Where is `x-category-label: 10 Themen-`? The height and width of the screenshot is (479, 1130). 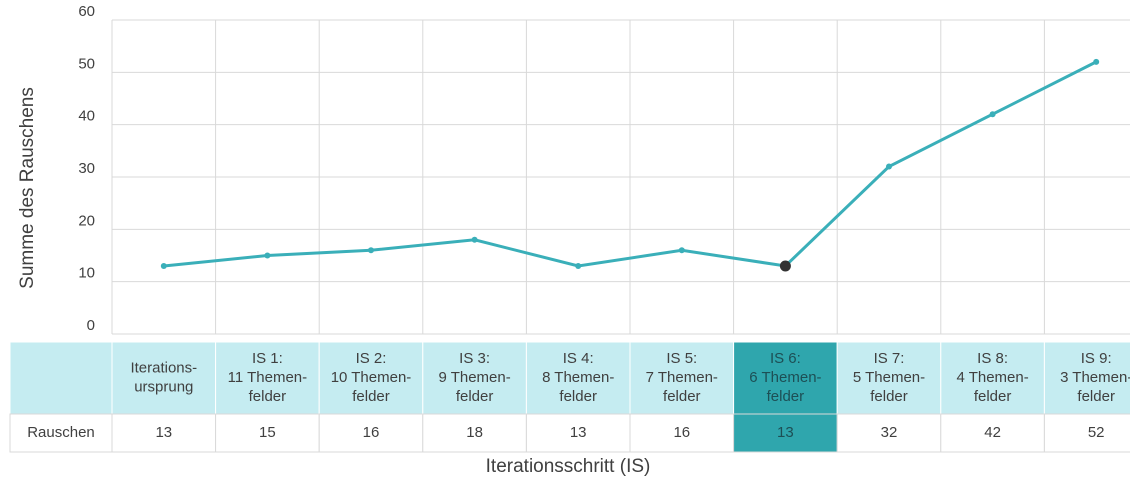
x-category-label: 10 Themen- is located at coordinates (371, 377).